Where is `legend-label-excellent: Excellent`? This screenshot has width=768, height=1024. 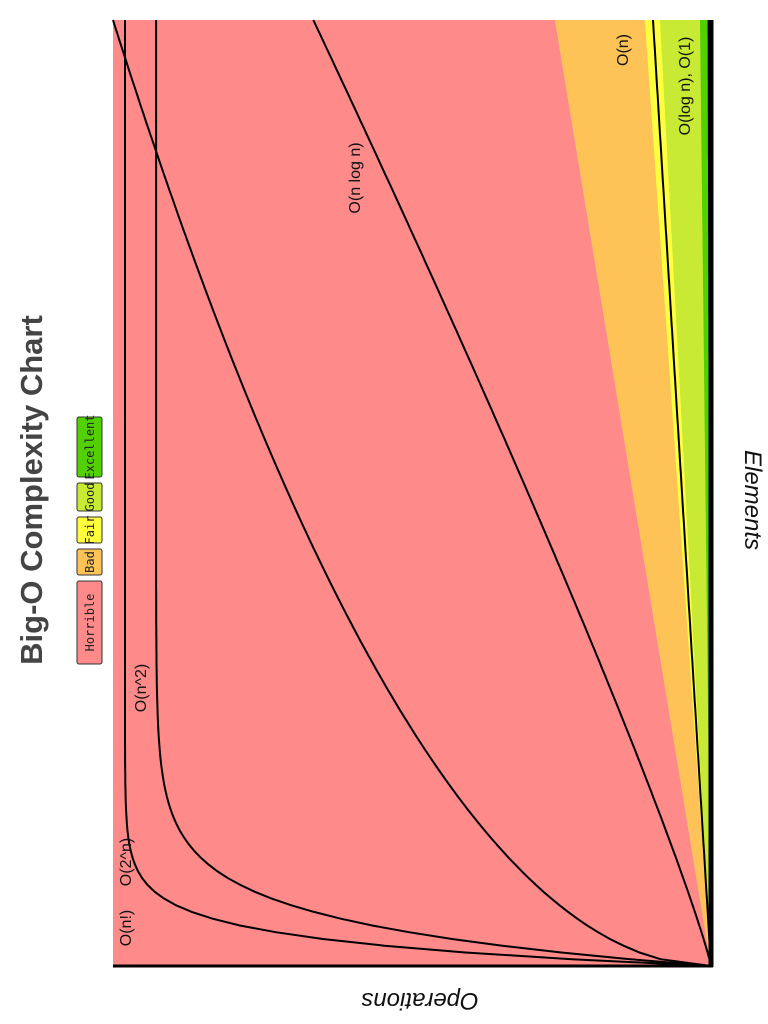 legend-label-excellent: Excellent is located at coordinates (90, 446).